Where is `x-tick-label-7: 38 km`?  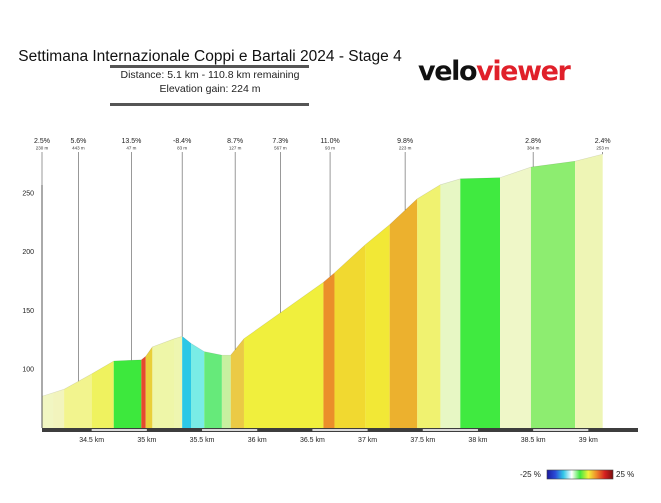
x-tick-label-7: 38 km is located at coordinates (477, 440).